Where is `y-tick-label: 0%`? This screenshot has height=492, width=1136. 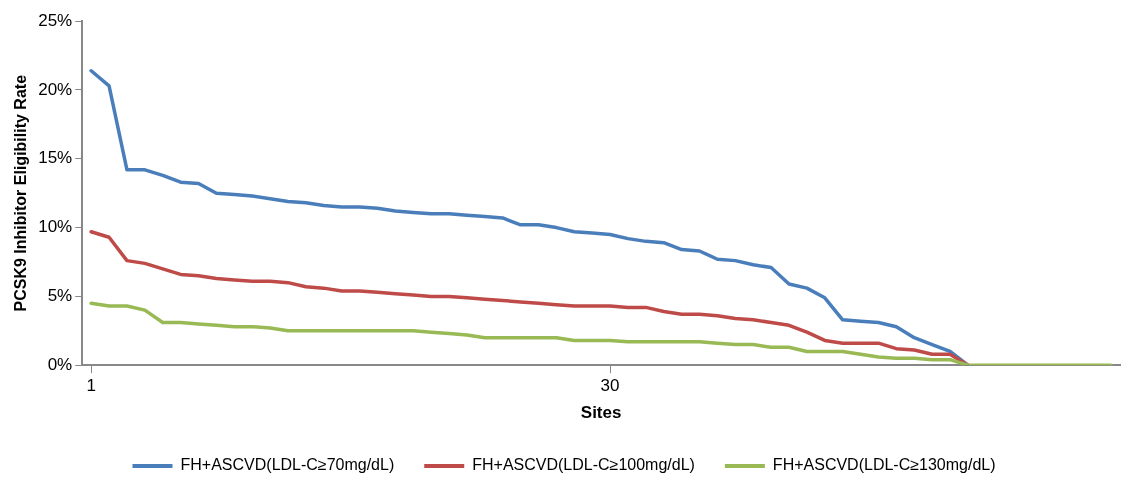
y-tick-label: 0% is located at coordinates (60, 364).